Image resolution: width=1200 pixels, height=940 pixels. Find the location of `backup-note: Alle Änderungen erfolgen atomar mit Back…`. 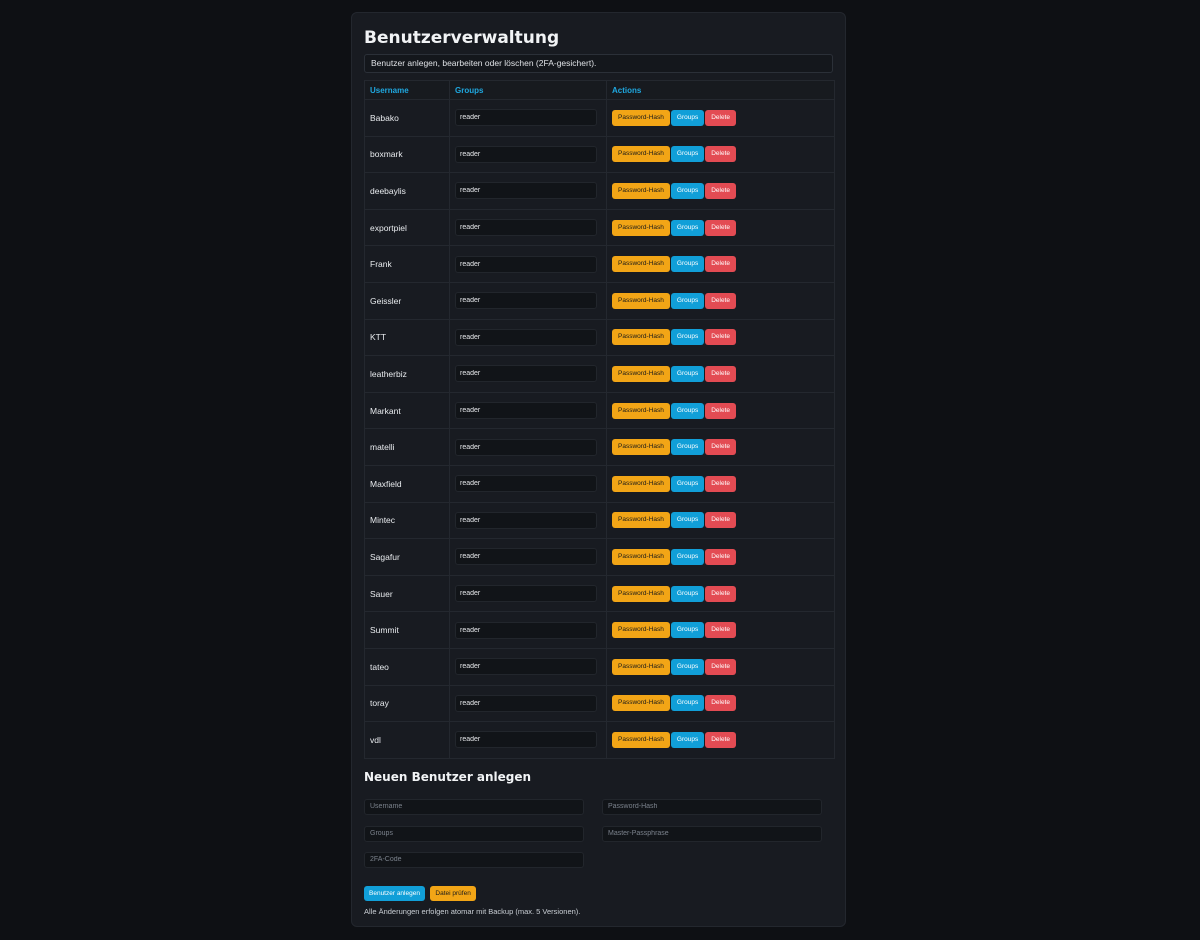

backup-note: Alle Änderungen erfolgen atomar mit Back… is located at coordinates (472, 911).